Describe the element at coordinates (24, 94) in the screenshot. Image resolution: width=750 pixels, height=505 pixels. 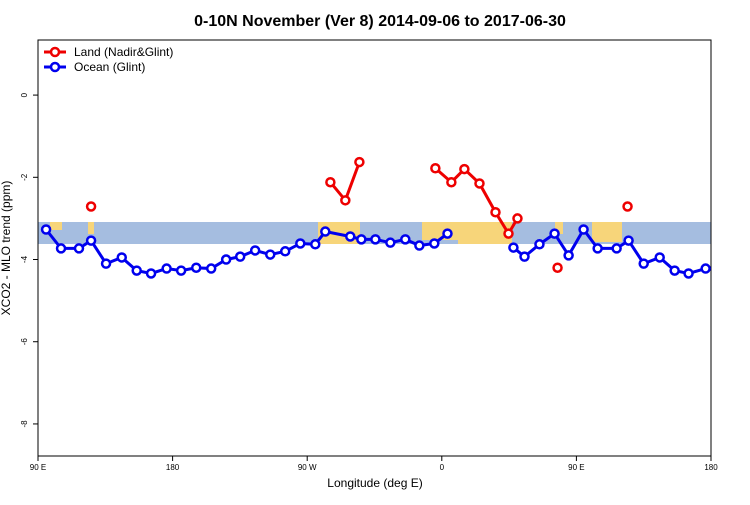
I see `y-tick-label: 0` at that location.